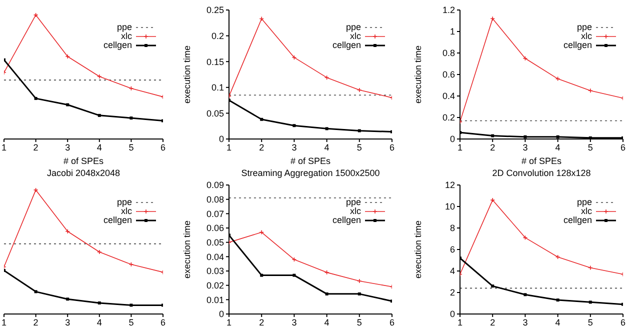 Image resolution: width=626 pixels, height=327 pixels. What do you see at coordinates (215, 61) in the screenshot?
I see `y-tick-label: 0.15` at bounding box center [215, 61].